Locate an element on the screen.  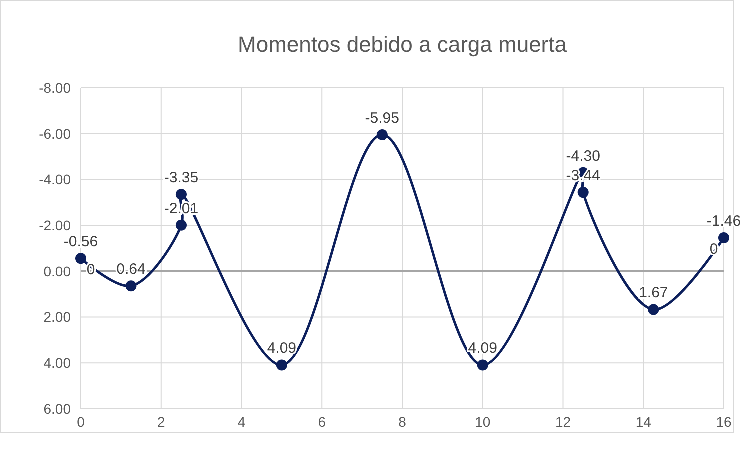
y-tick-label: 0.00 is located at coordinates (58, 271).